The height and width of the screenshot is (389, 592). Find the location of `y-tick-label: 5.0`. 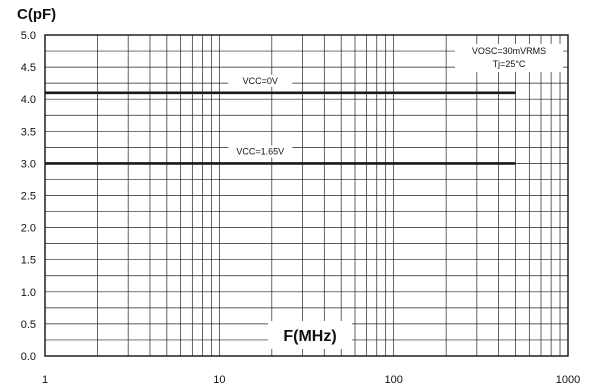

y-tick-label: 5.0 is located at coordinates (28, 36).